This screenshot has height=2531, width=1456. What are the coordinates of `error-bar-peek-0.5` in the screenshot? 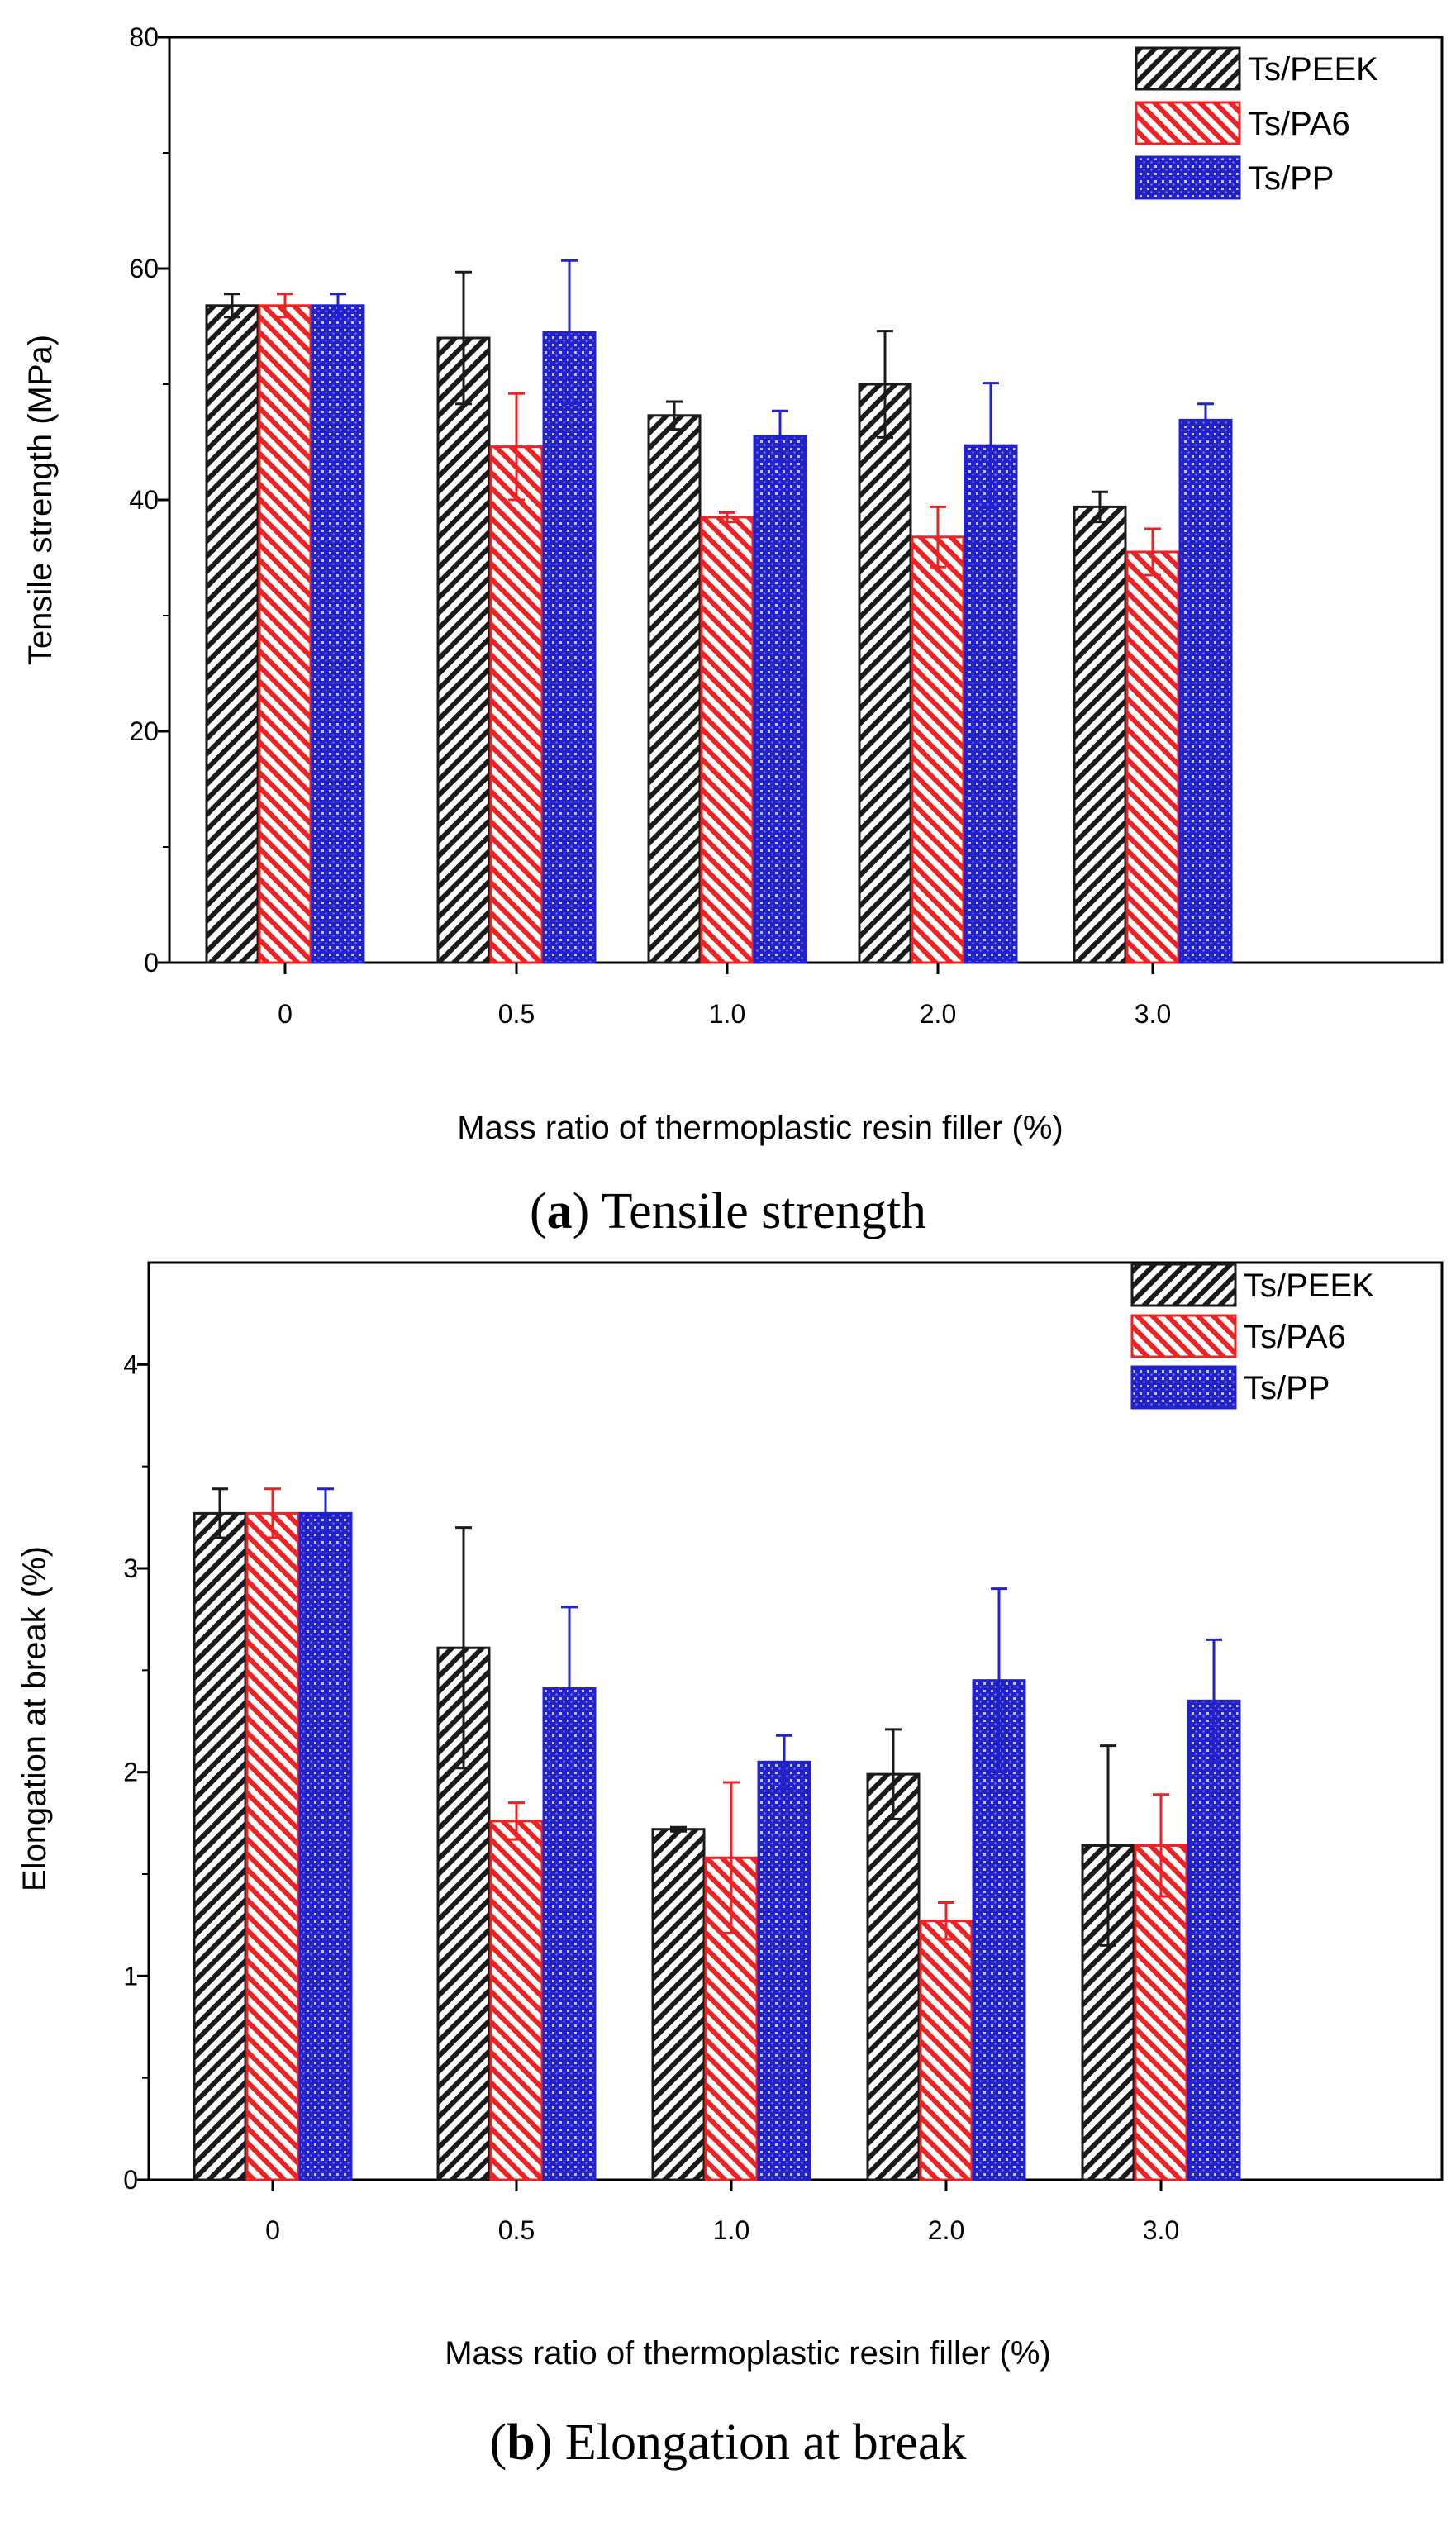 It's located at (463, 1648).